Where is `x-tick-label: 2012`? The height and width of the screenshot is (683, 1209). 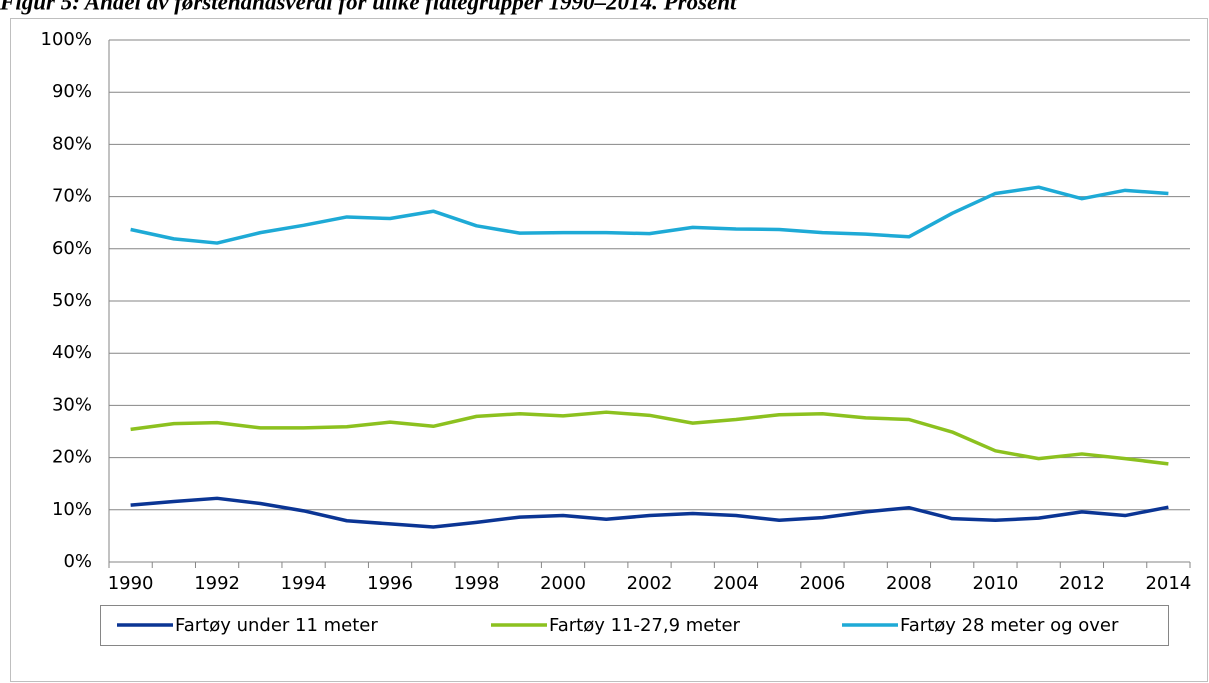 x-tick-label: 2012 is located at coordinates (1082, 583).